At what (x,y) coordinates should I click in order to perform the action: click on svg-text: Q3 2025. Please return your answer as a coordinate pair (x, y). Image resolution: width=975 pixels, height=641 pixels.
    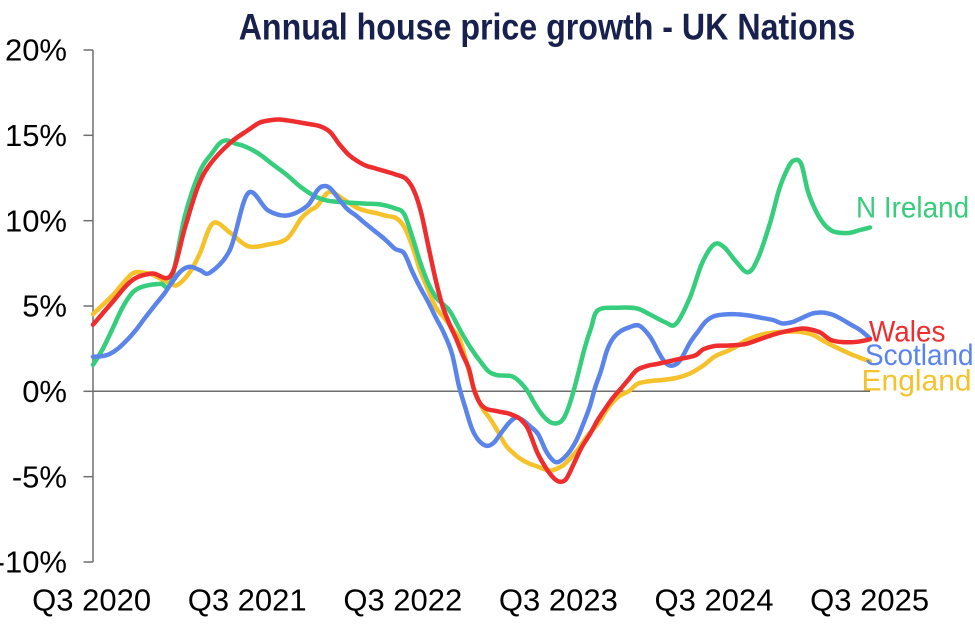
    Looking at the image, I should click on (869, 600).